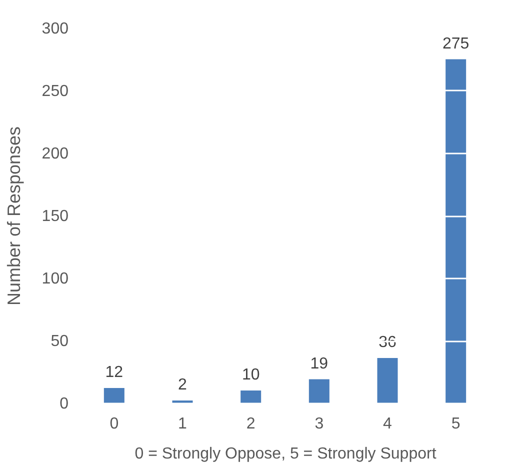 The height and width of the screenshot is (476, 526). I want to click on y-tick-label: 100, so click(55, 279).